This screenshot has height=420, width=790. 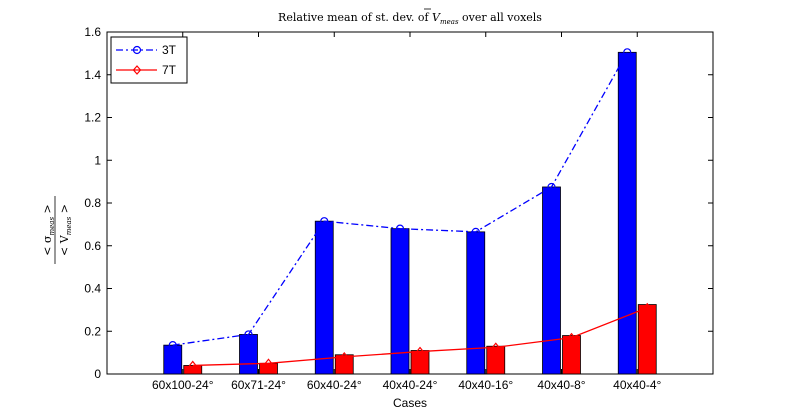 What do you see at coordinates (637, 385) in the screenshot?
I see `x-tick-label: 40x40-4°` at bounding box center [637, 385].